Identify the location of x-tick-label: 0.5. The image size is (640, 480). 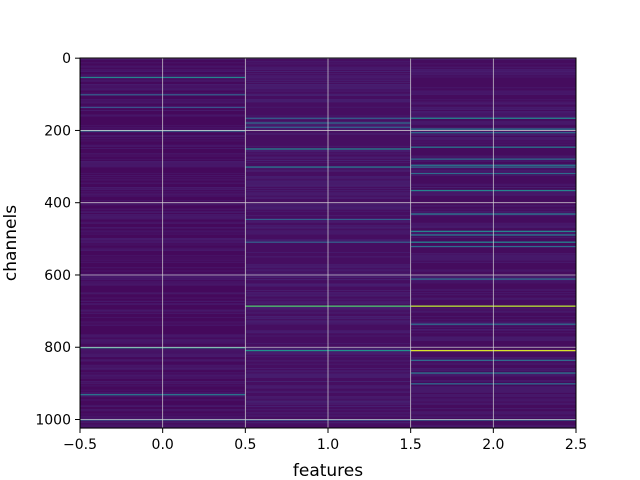
(245, 445).